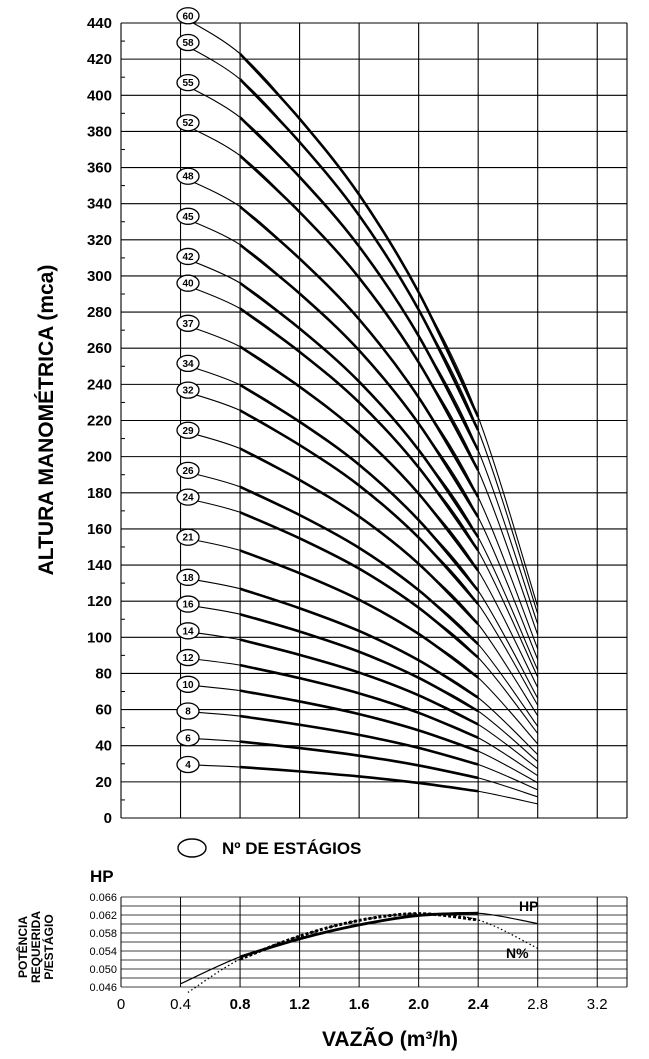  I want to click on hp-series-label: HP, so click(528, 906).